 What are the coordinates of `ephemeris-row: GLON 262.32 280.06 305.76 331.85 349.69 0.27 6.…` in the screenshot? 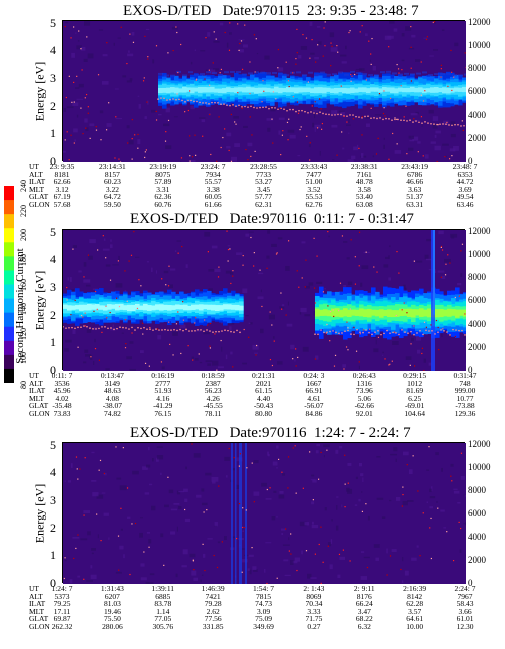 It's located at (264, 627).